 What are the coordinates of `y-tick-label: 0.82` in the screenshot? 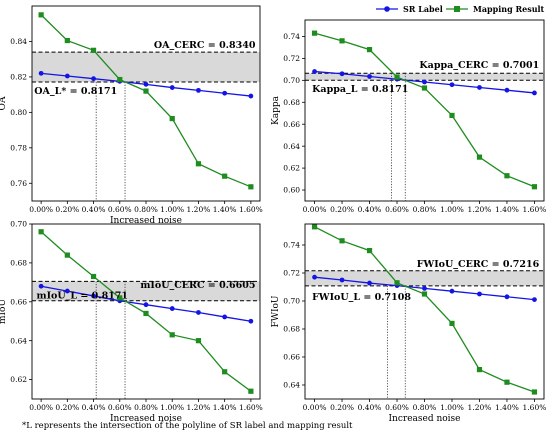 It's located at (18, 77).